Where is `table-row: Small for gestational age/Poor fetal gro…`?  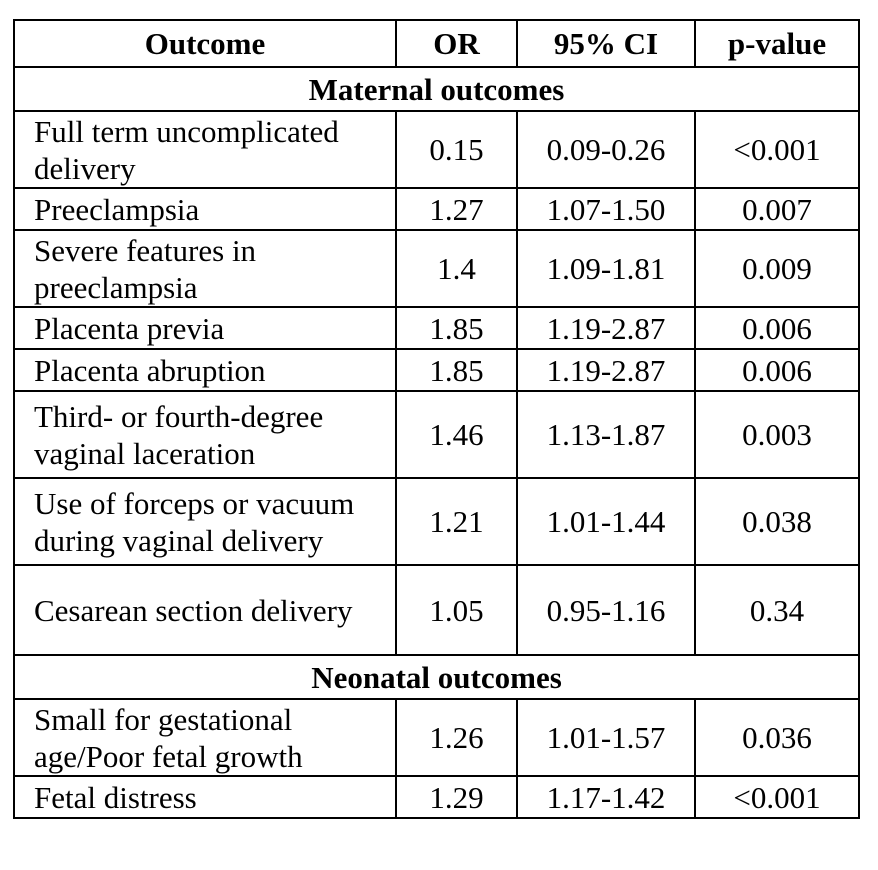
table-row: Small for gestational age/Poor fetal gro… is located at coordinates (436, 737).